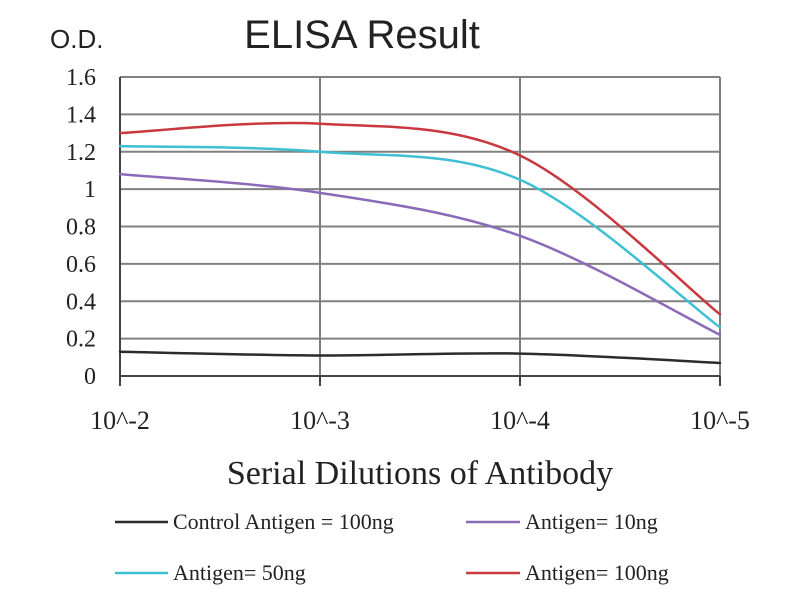 The image size is (800, 600). Describe the element at coordinates (120, 420) in the screenshot. I see `x-tick-label: 10^-2` at that location.